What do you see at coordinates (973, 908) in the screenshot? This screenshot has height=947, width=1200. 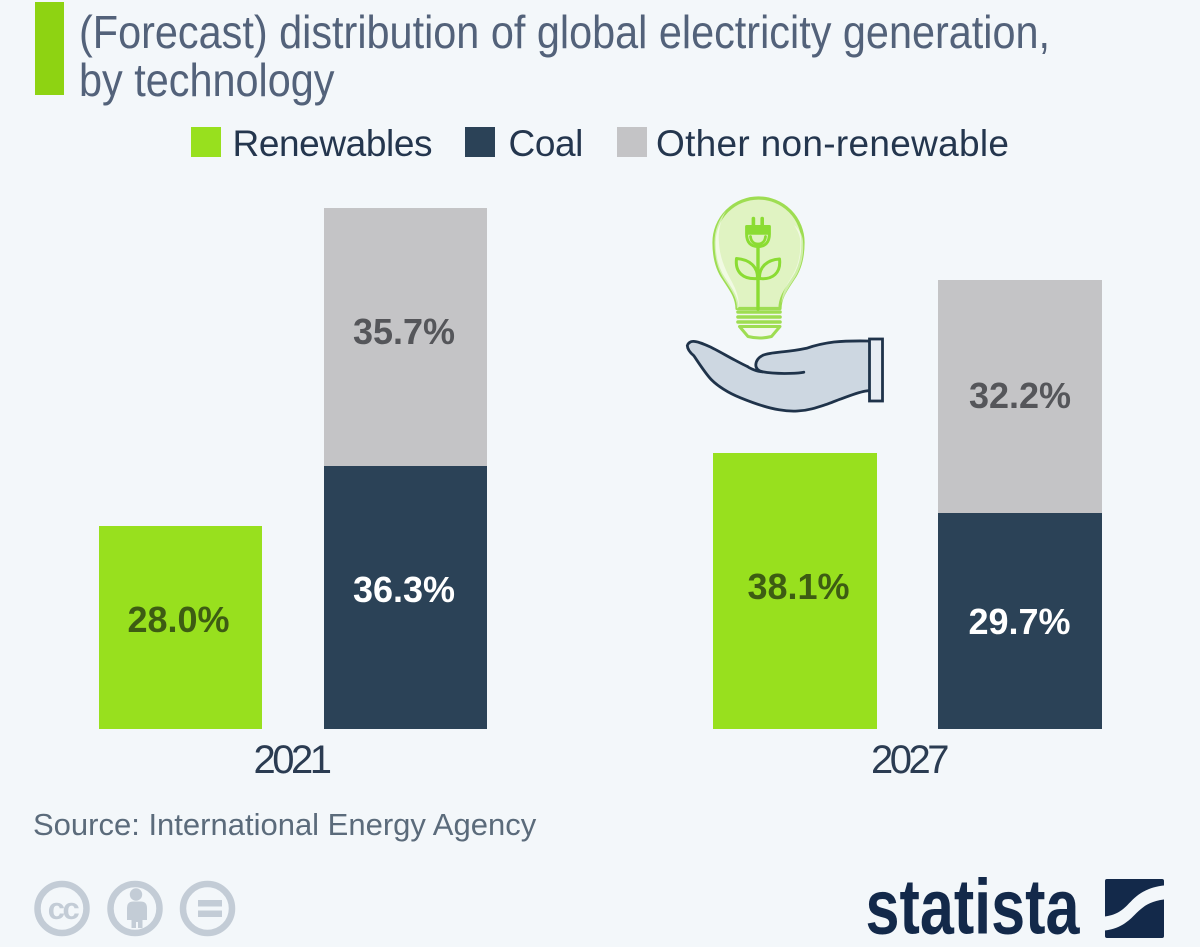 I see `svg-text: statista` at bounding box center [973, 908].